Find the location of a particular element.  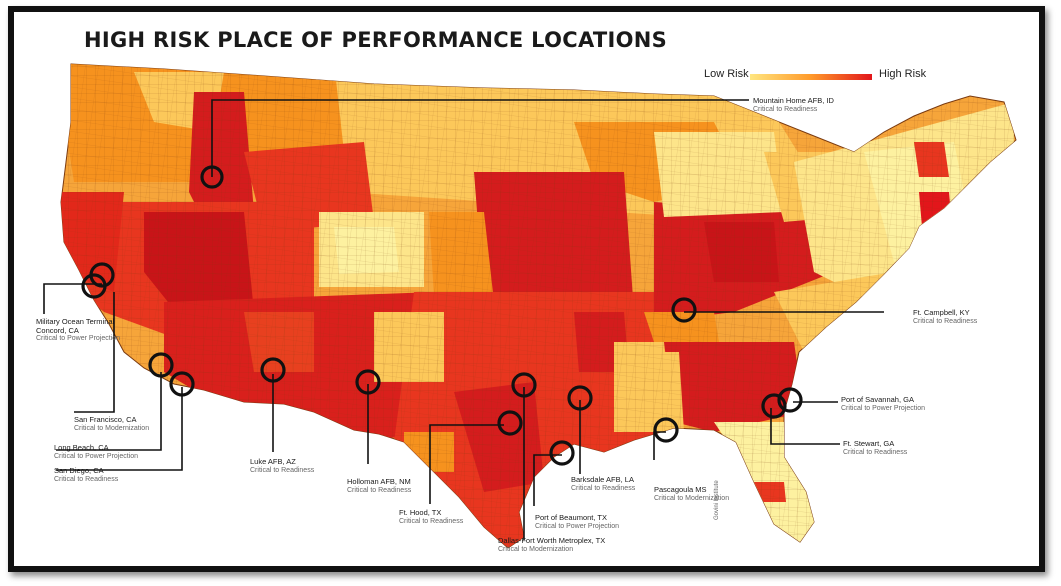

label-pascagoula: Pascagoula MS Critical to Modernization is located at coordinates (692, 494).